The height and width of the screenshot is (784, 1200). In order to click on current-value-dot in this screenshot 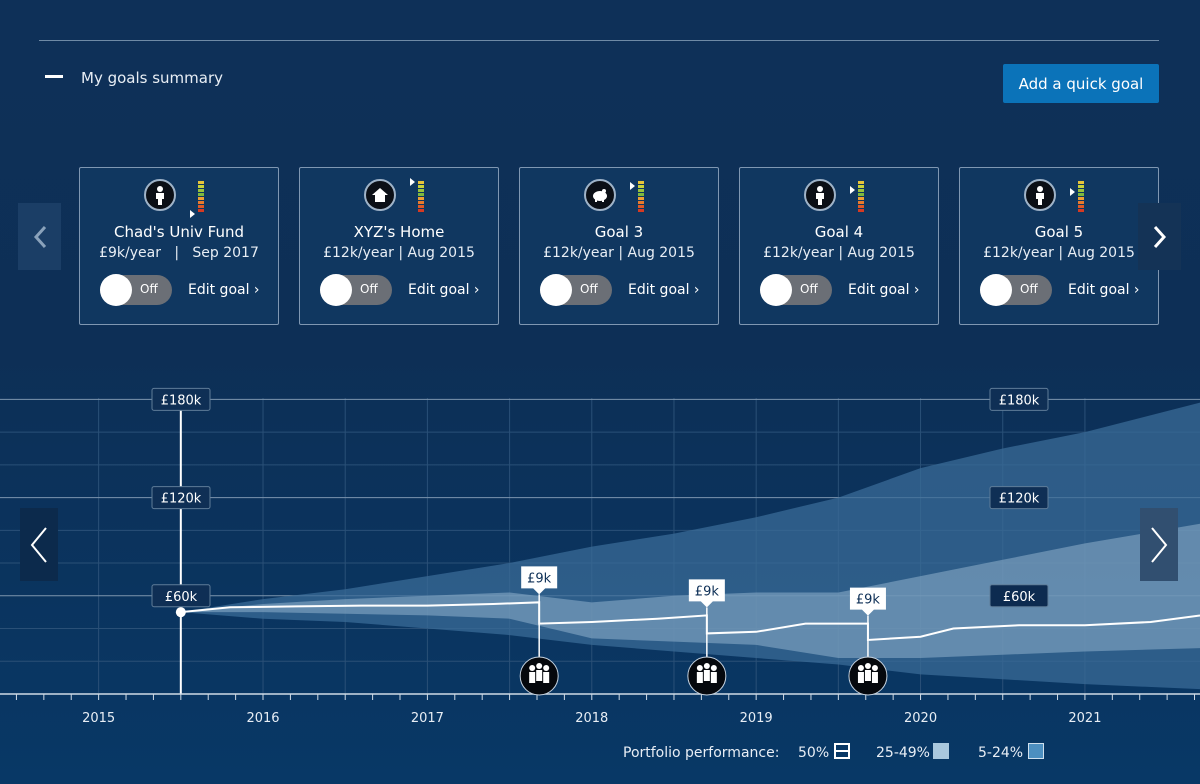, I will do `click(180, 612)`.